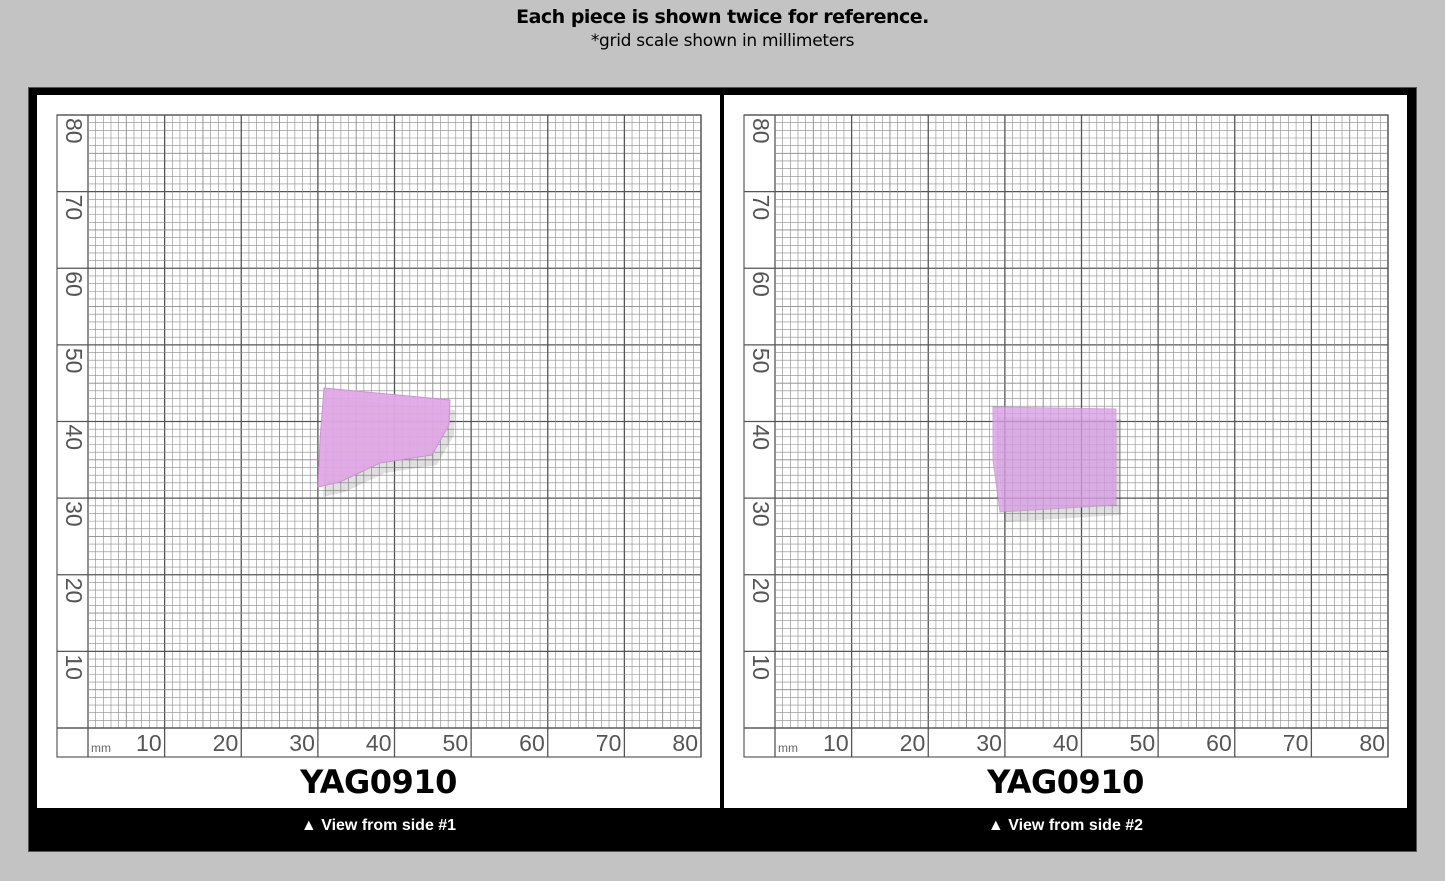  What do you see at coordinates (1065, 825) in the screenshot?
I see `caption-side-2: ▲ View from side #2` at bounding box center [1065, 825].